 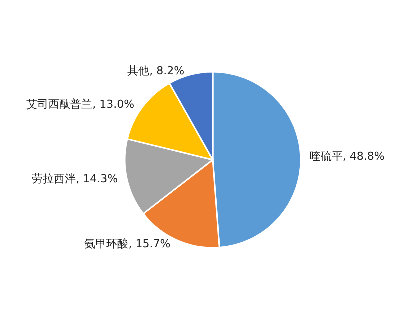 What do you see at coordinates (127, 244) in the screenshot?
I see `slice-label: 氨甲环酸, 15.7%` at bounding box center [127, 244].